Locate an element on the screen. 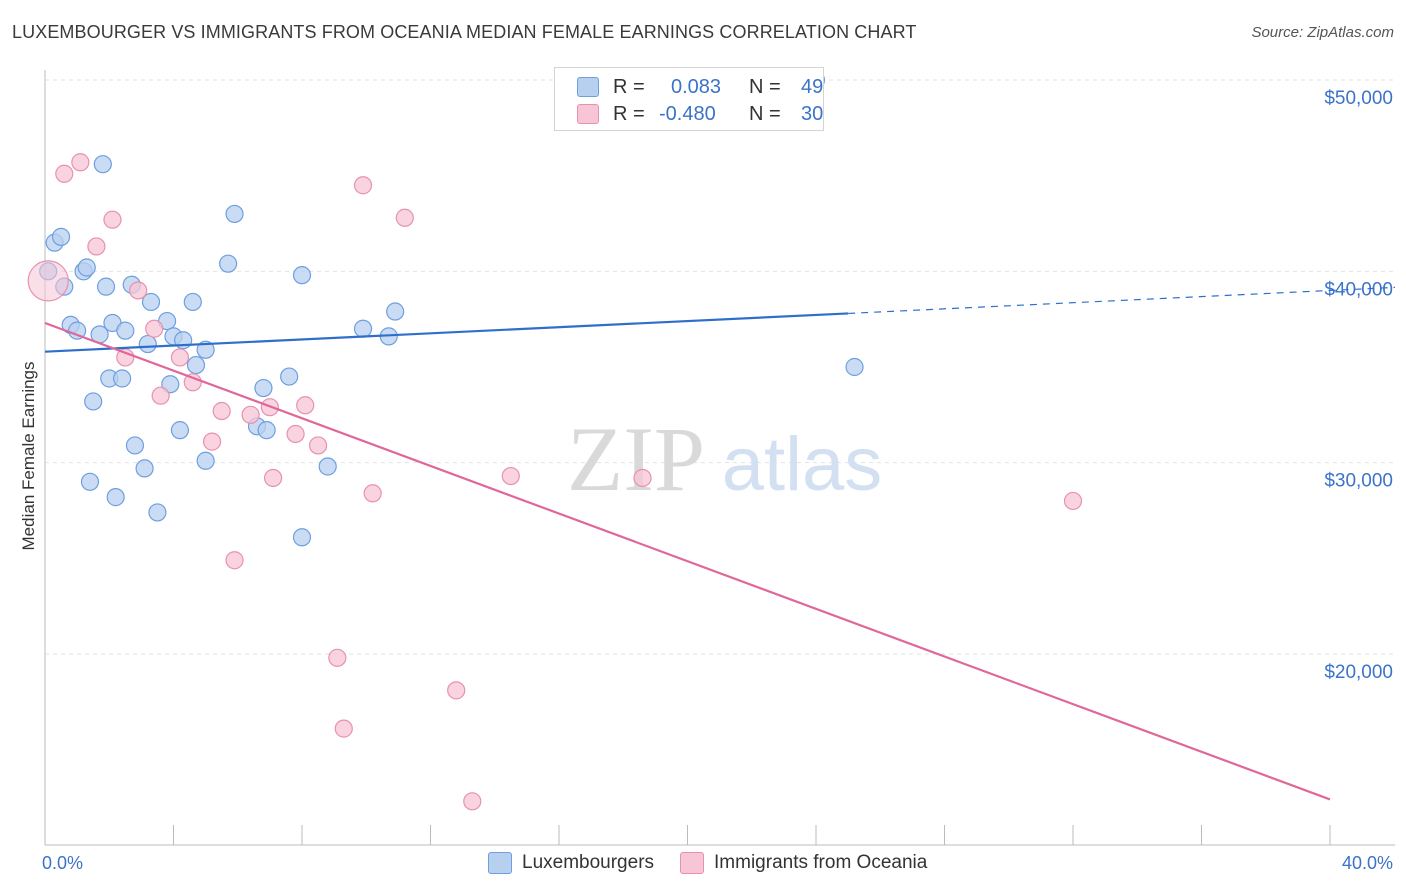  legend-item-luxembourgers: Luxembourgers is located at coordinates (571, 863).